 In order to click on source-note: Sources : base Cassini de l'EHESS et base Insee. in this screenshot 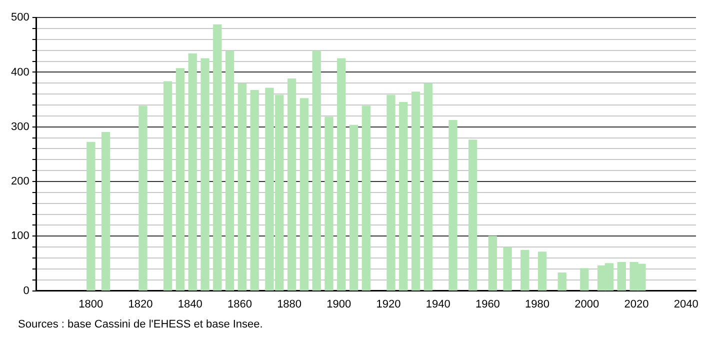, I will do `click(140, 324)`.